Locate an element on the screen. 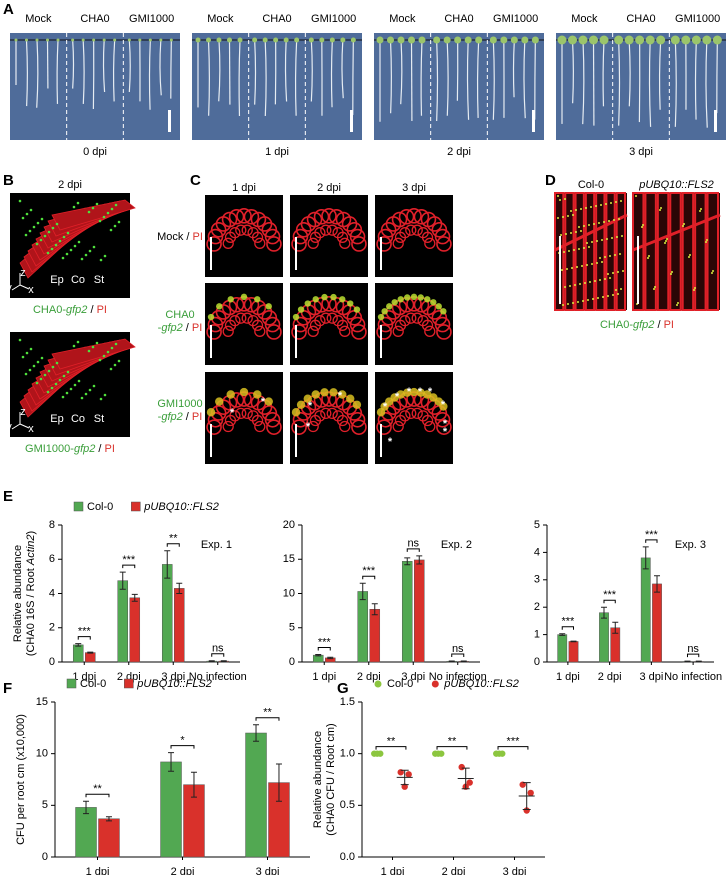 The image size is (727, 875). y-tick-label: 5 is located at coordinates (45, 805).